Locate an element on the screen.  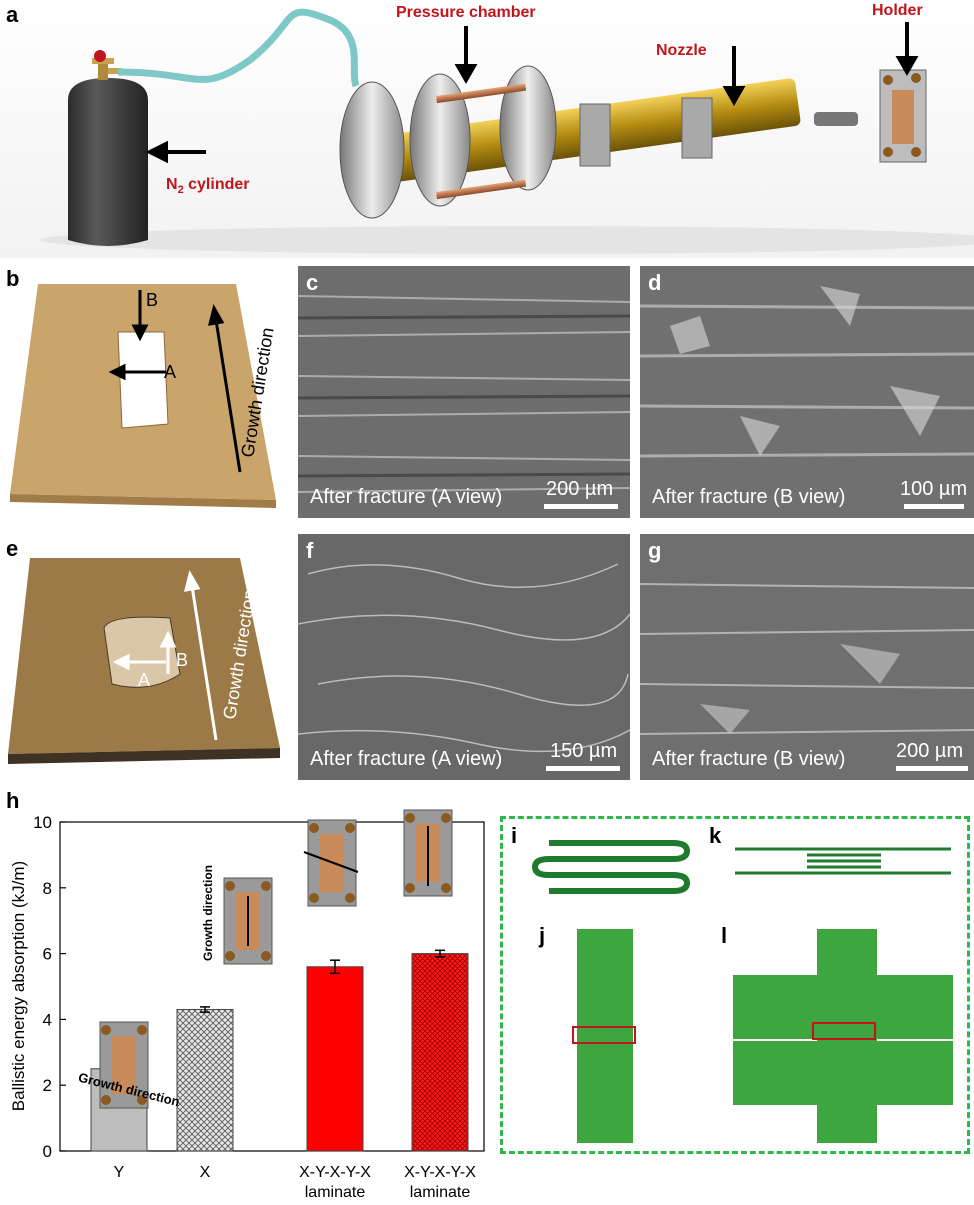
sem-texture-c is located at coordinates (464, 392).